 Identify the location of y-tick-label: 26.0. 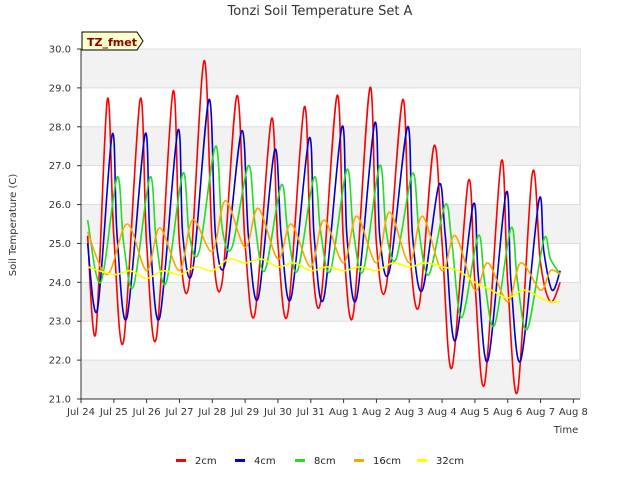
(60, 205).